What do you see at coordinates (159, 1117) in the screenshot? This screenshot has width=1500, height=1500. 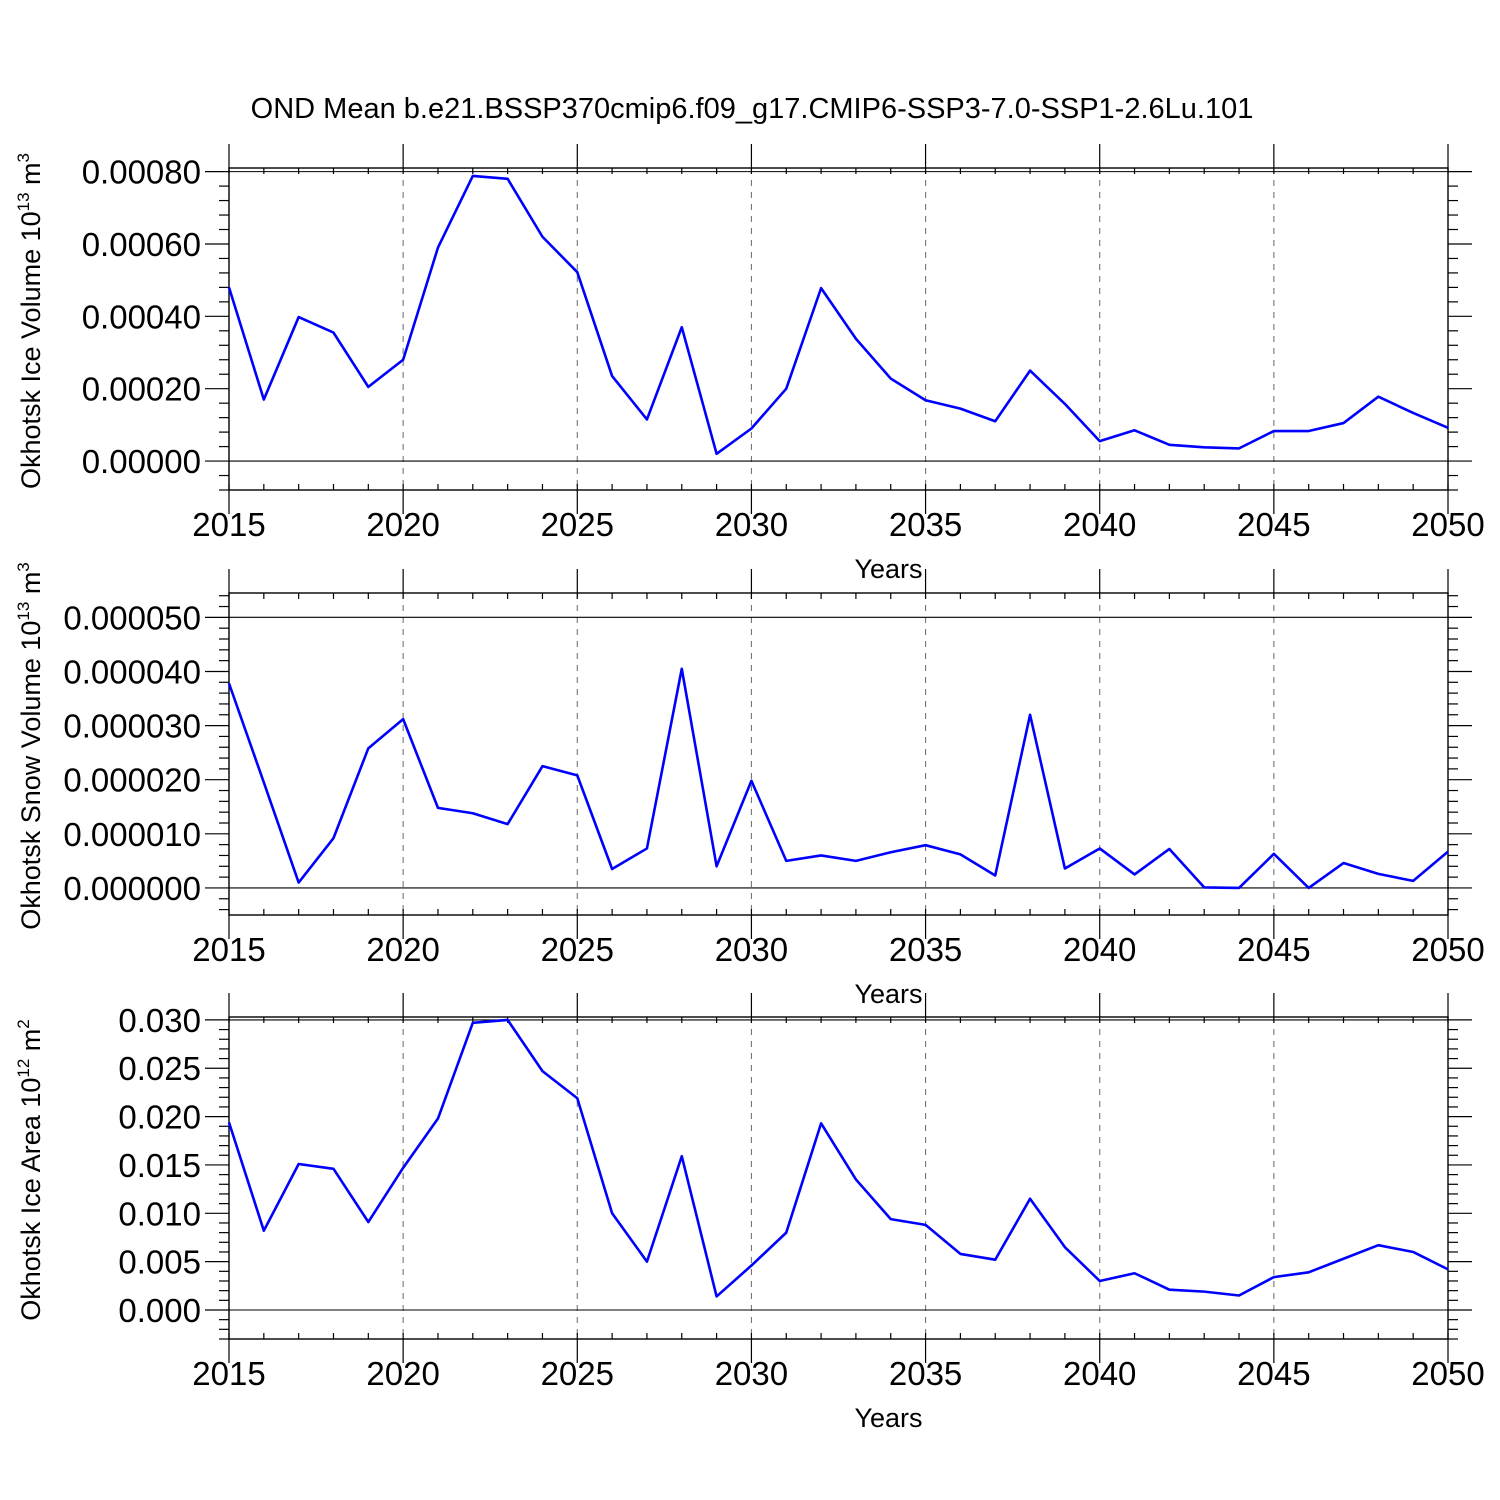 I see `y-tick-label: 0.020` at bounding box center [159, 1117].